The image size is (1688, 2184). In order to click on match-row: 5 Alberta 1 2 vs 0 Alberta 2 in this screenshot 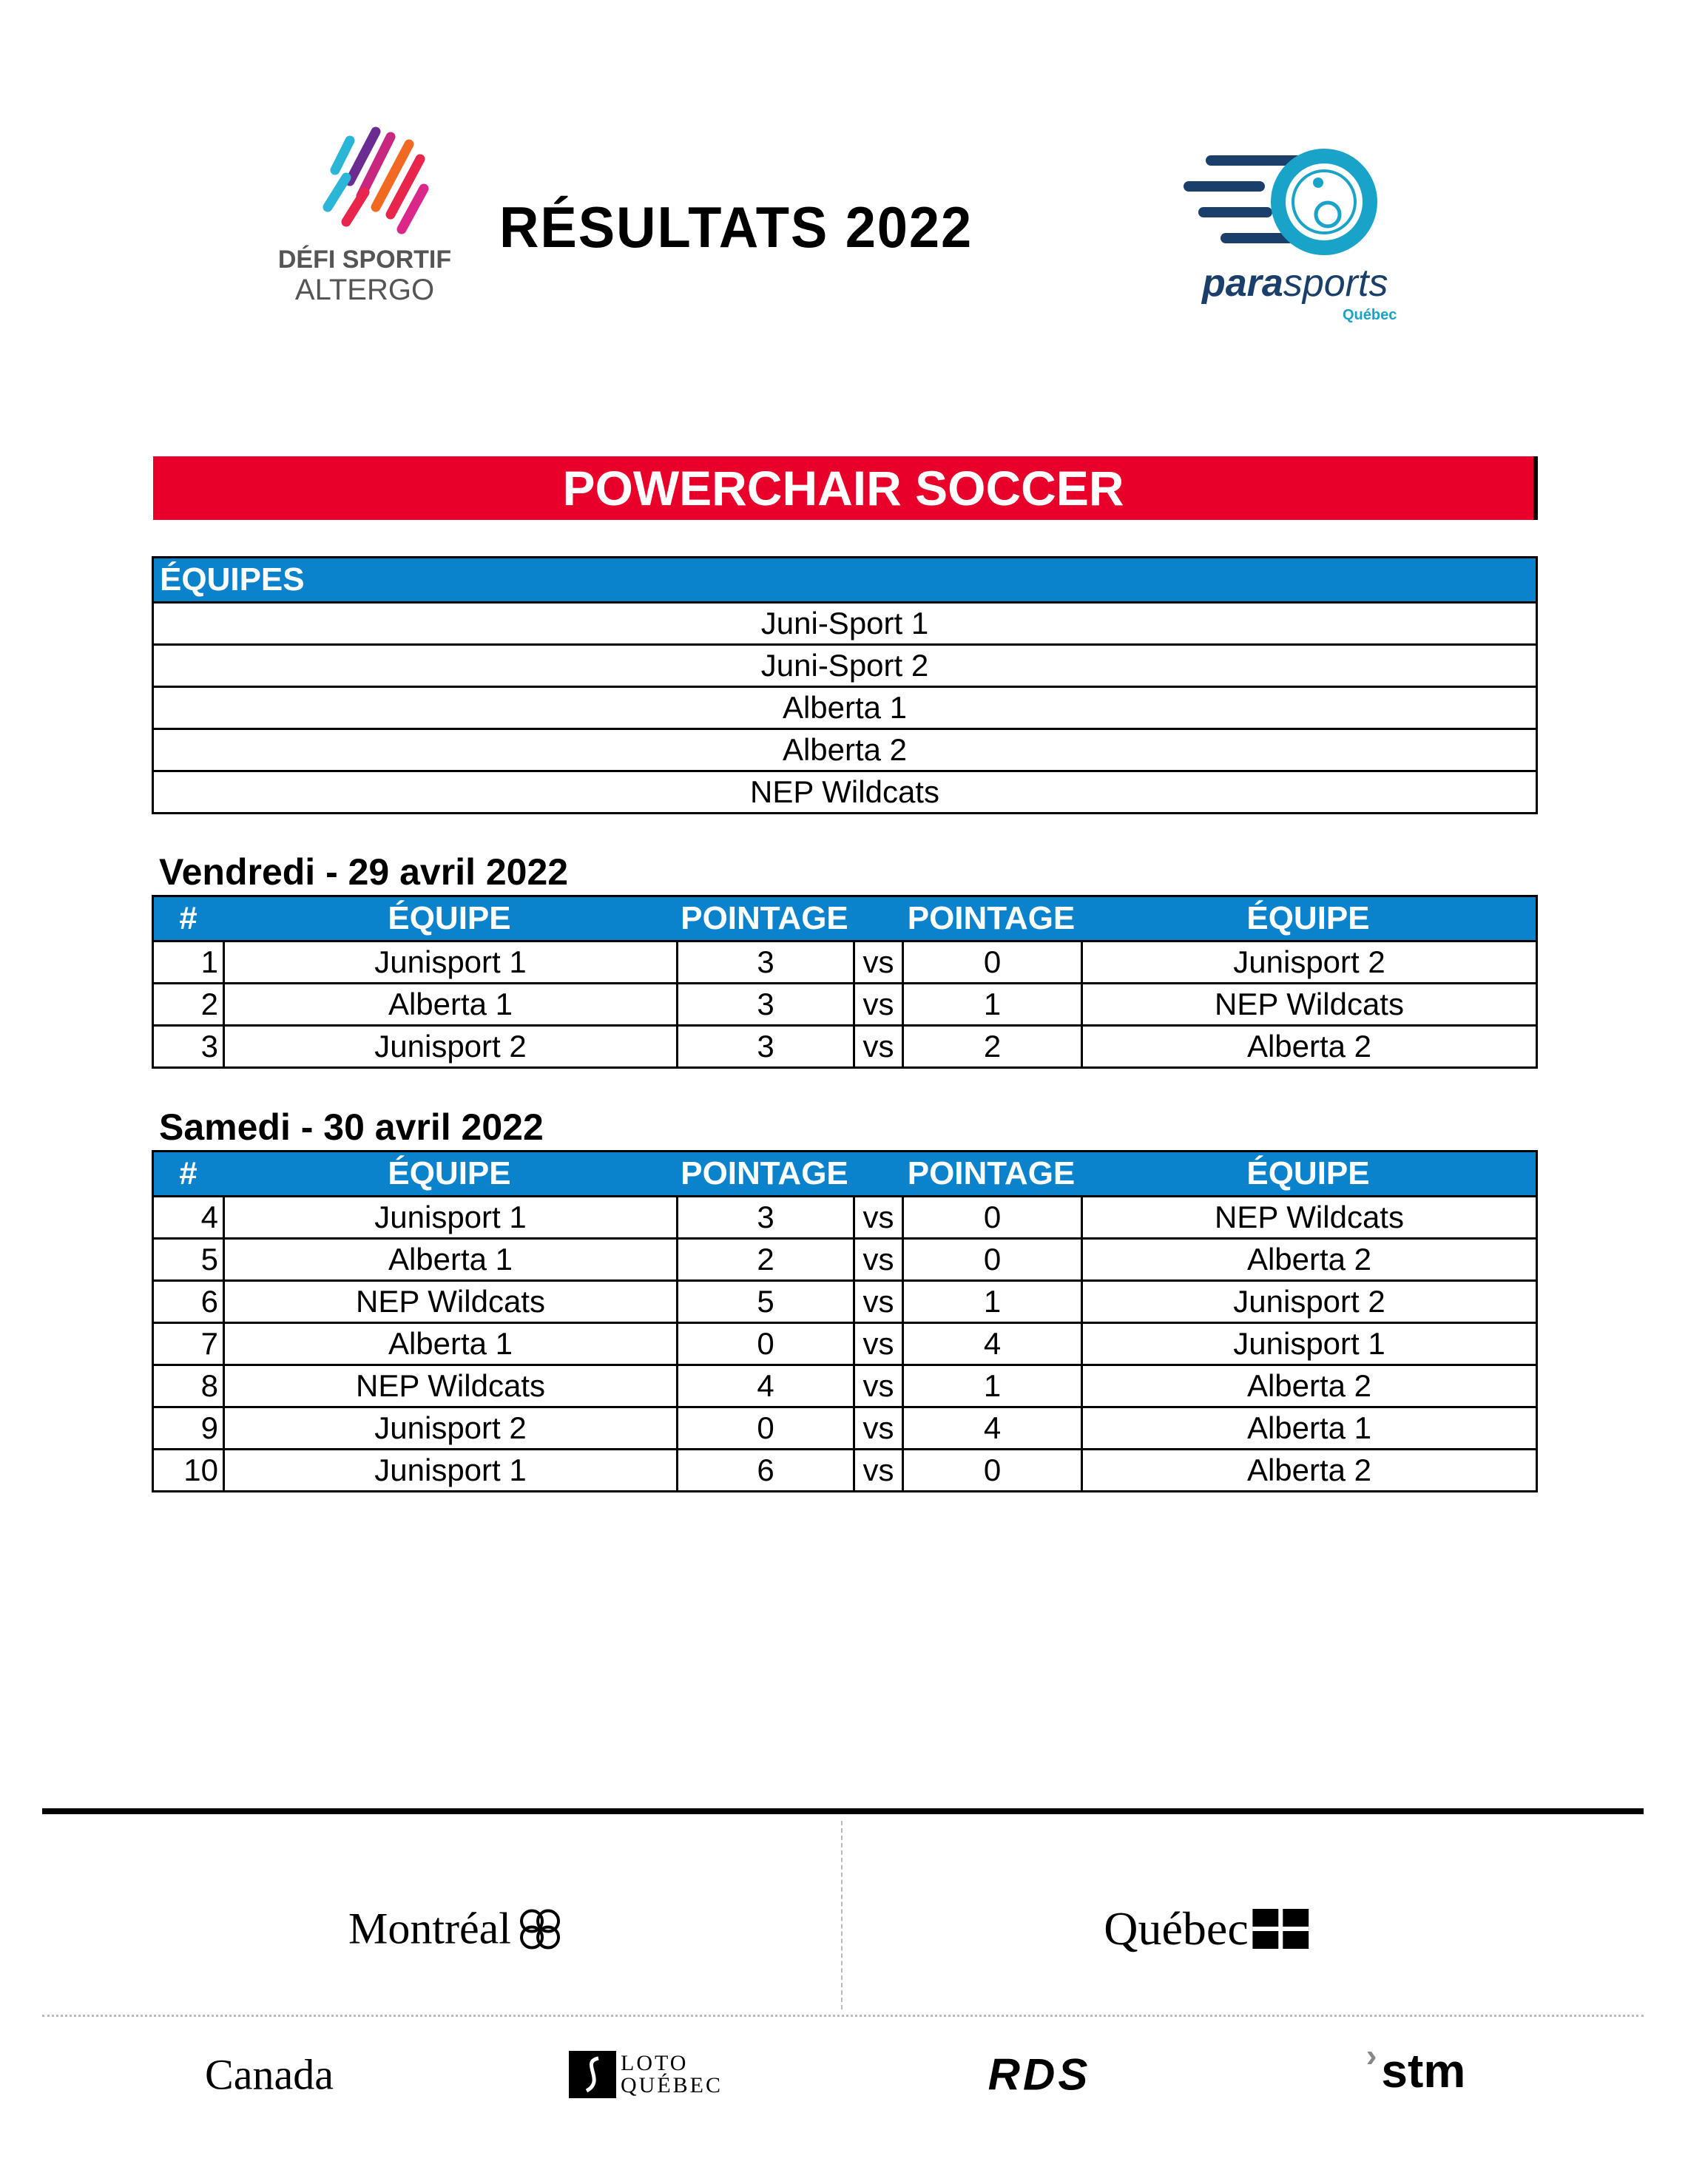, I will do `click(845, 1258)`.